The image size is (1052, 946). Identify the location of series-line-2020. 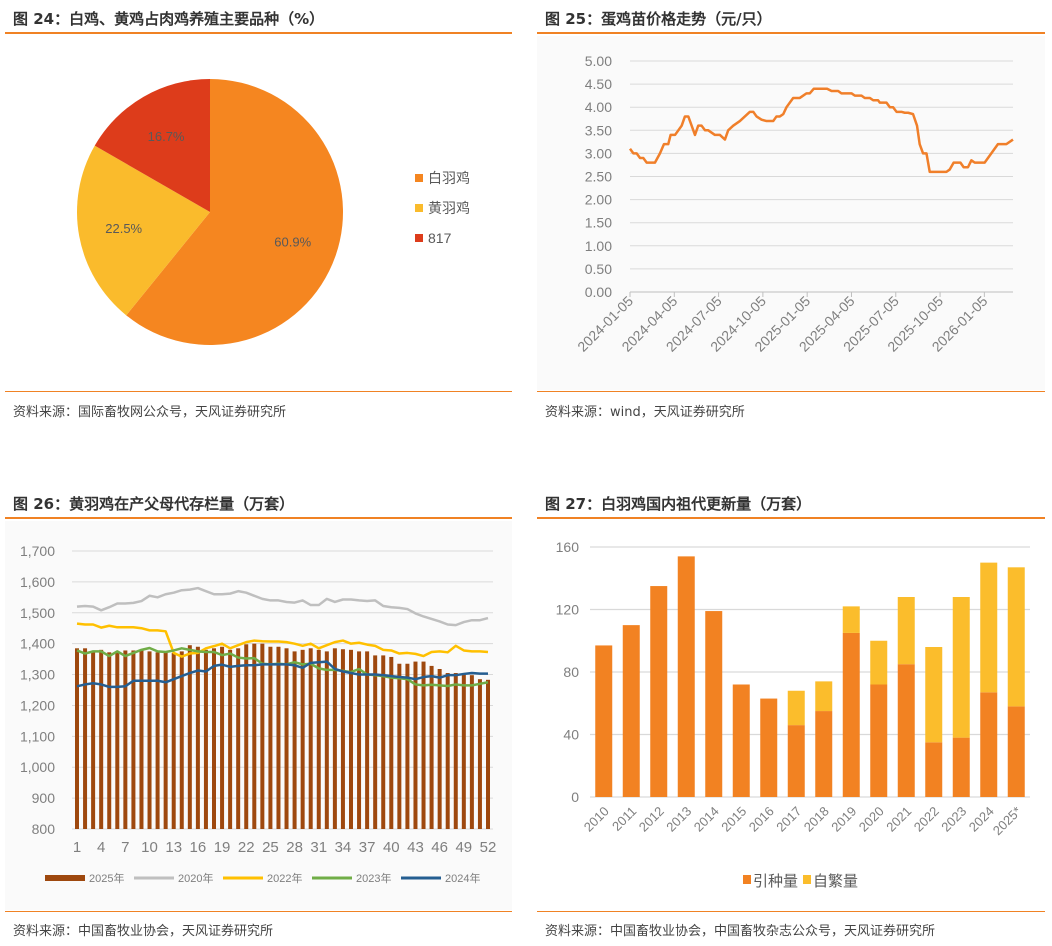
(282, 606).